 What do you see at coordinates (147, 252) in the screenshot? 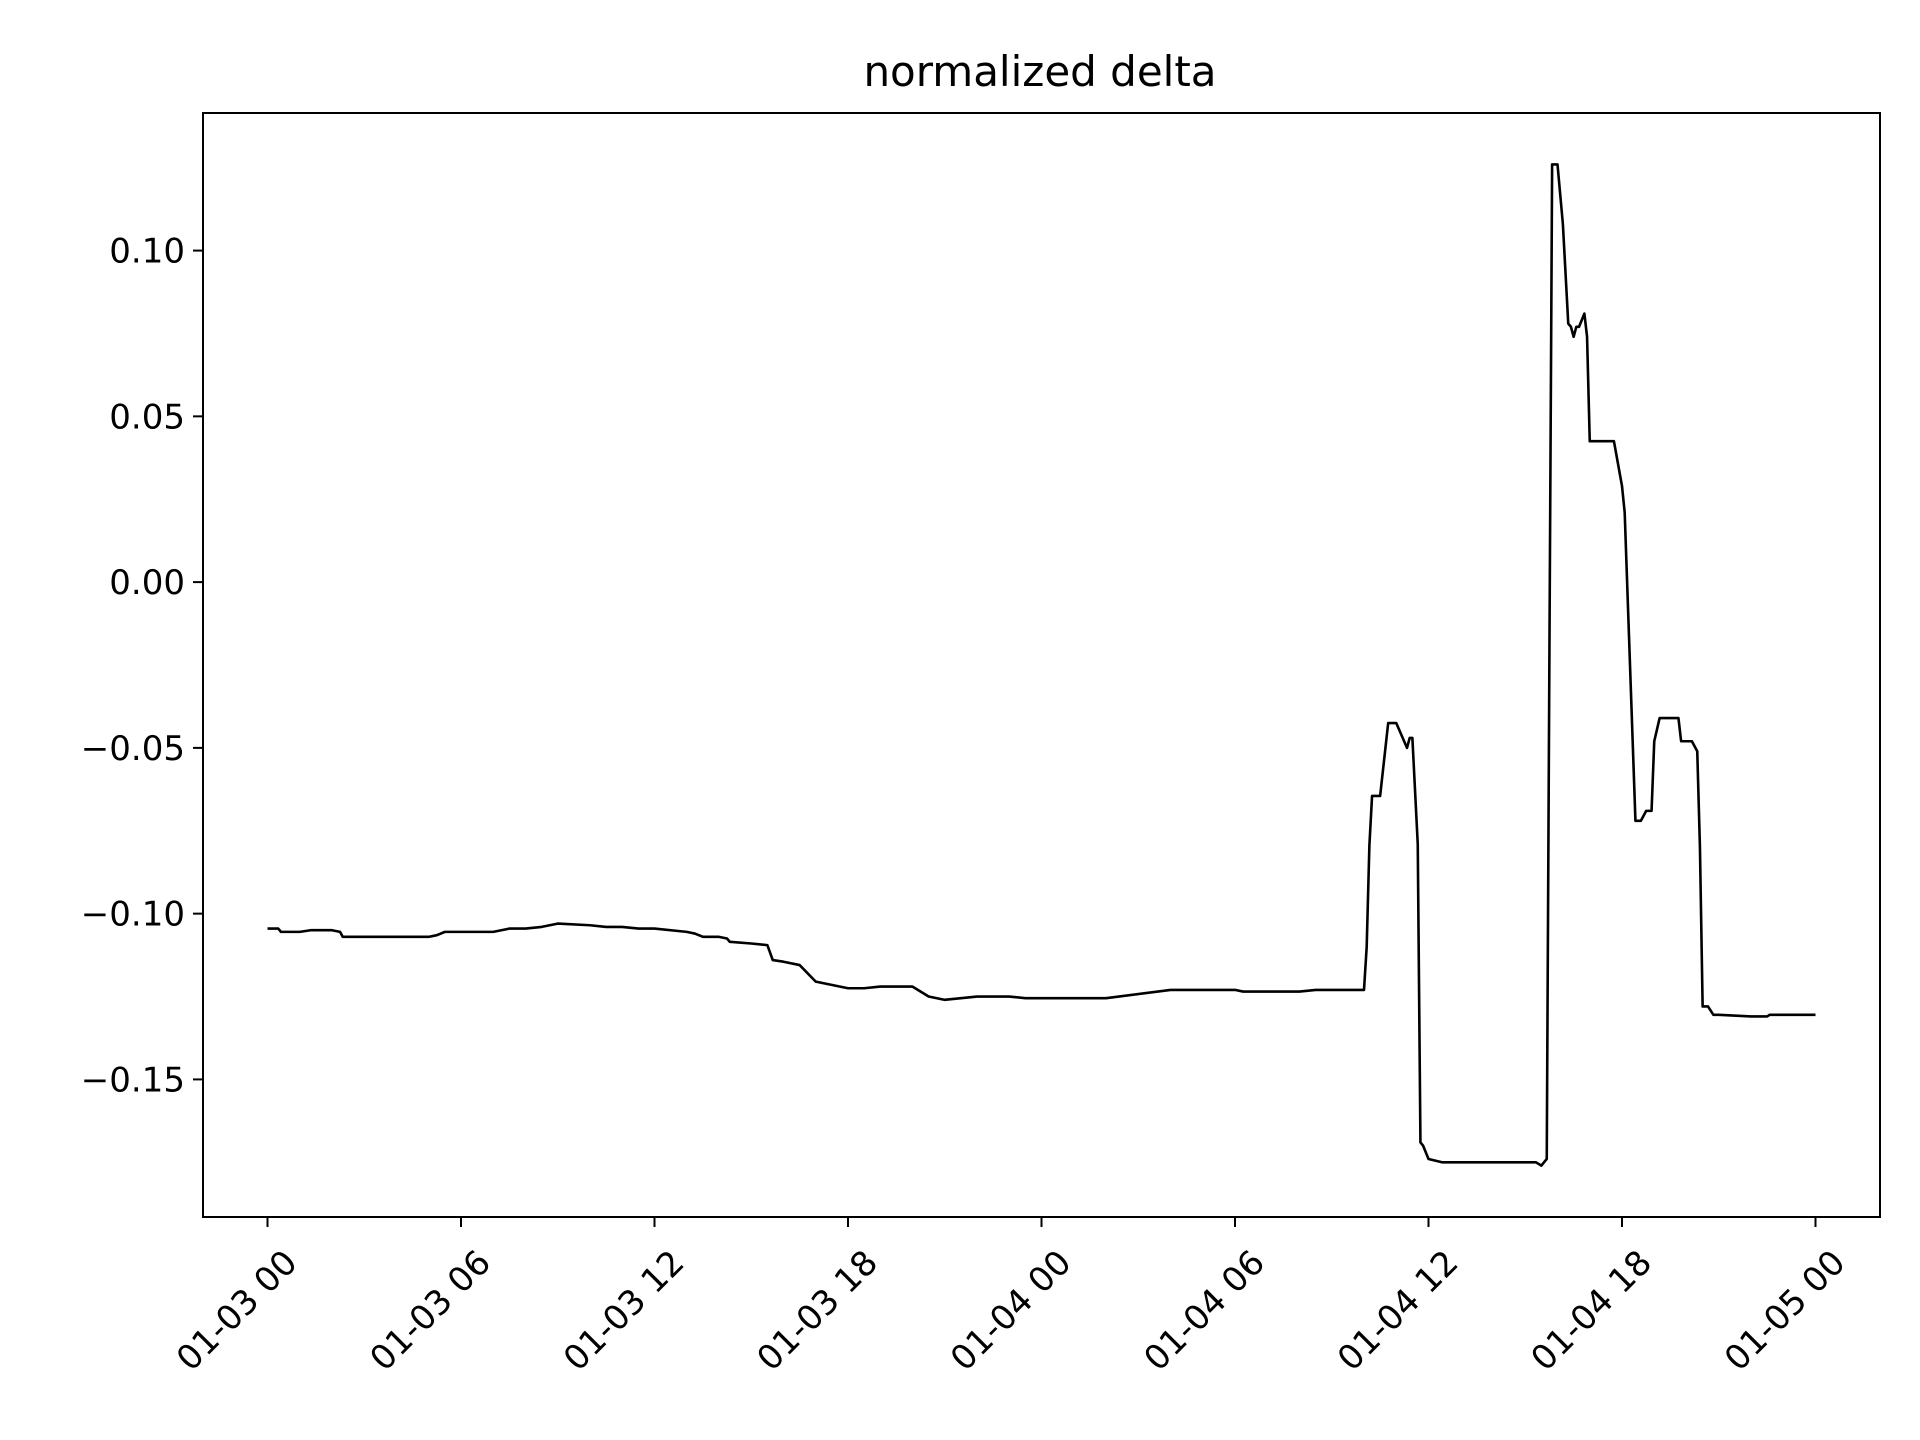
I see `y-tick-label: 0.10` at bounding box center [147, 252].